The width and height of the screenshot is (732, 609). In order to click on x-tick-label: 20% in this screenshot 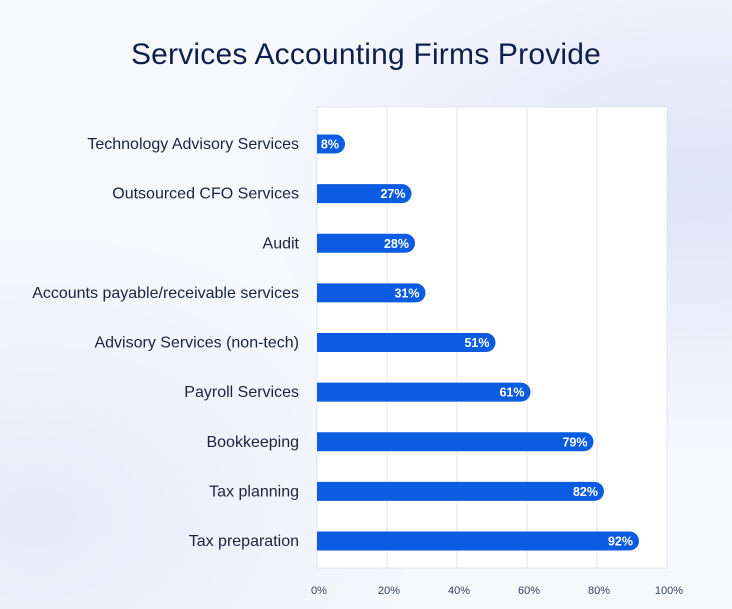, I will do `click(389, 591)`.